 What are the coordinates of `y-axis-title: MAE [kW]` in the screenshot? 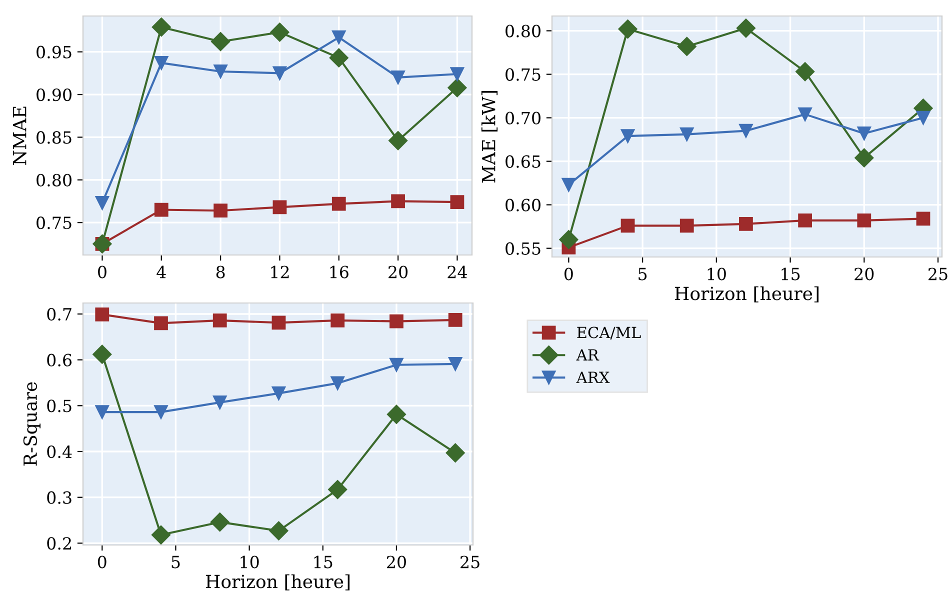 It's located at (489, 137).